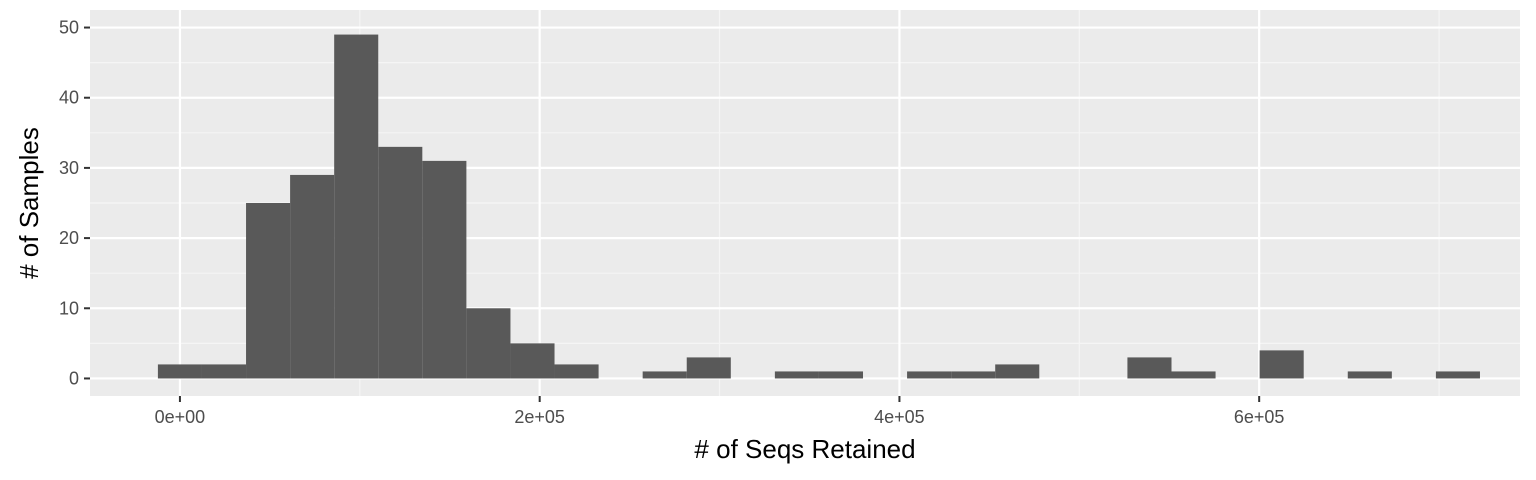 This screenshot has height=480, width=1536. Describe the element at coordinates (74, 203) in the screenshot. I see `y-axis: 0 10 20 30 40 50` at that location.